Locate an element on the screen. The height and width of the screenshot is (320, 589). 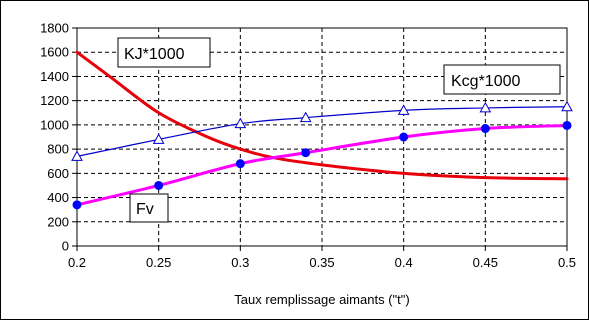
x-axis-ticks: 0.2 0.25 0.3 0.35 0.4 0.45 0.5 is located at coordinates (322, 258).